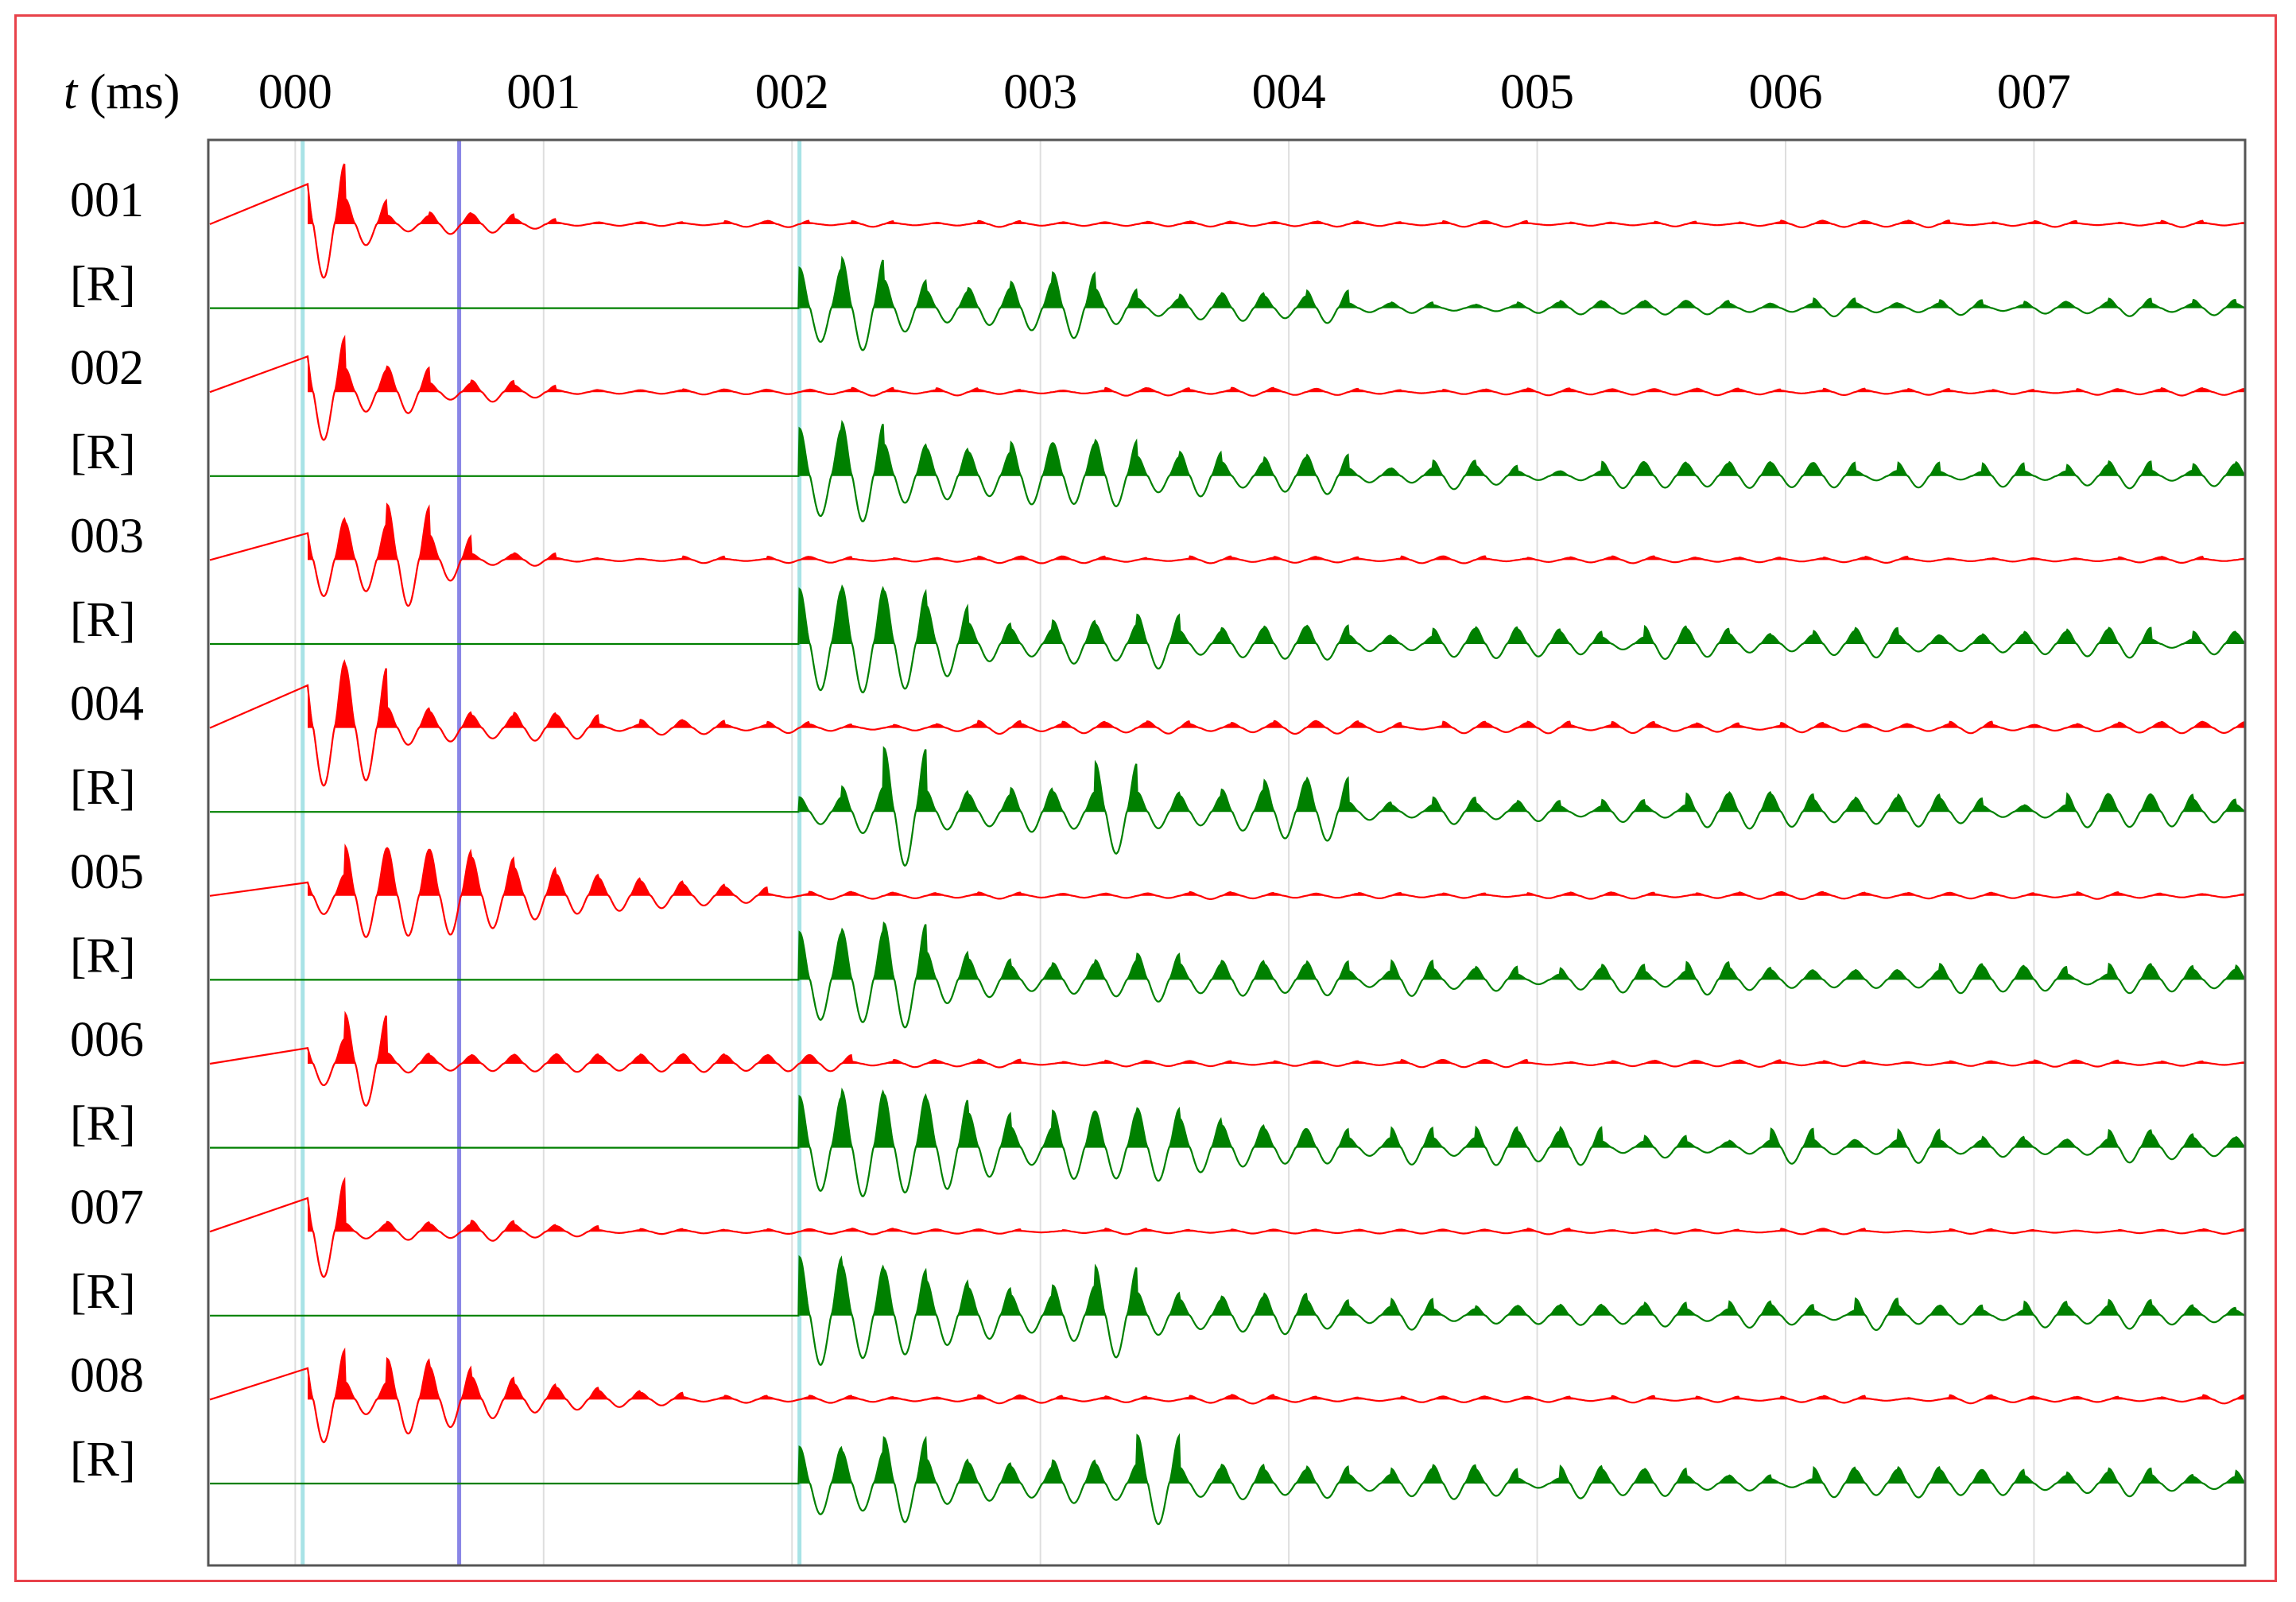 The height and width of the screenshot is (1602, 2296). I want to click on trace-7-line, so click(1228, 807).